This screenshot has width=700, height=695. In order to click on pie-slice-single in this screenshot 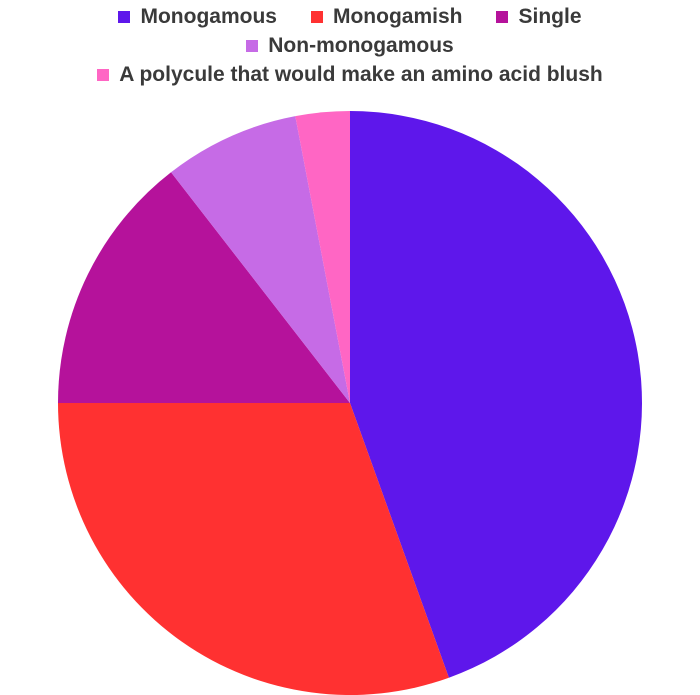, I will do `click(204, 287)`.